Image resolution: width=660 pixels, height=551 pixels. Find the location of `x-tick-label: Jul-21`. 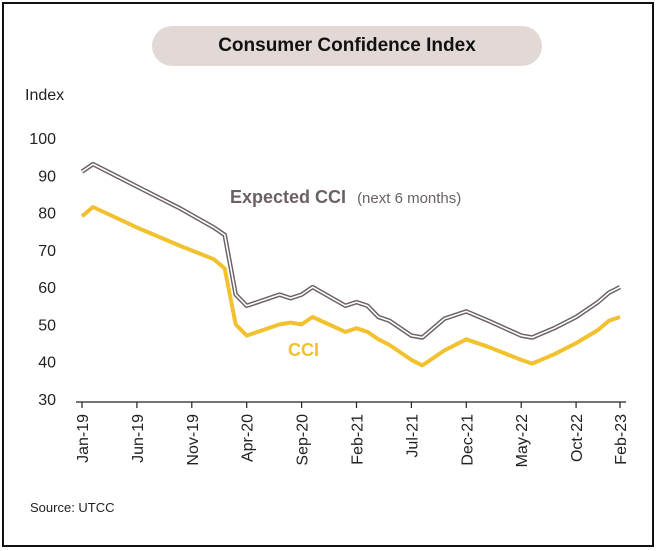

x-tick-label: Jul-21 is located at coordinates (412, 436).